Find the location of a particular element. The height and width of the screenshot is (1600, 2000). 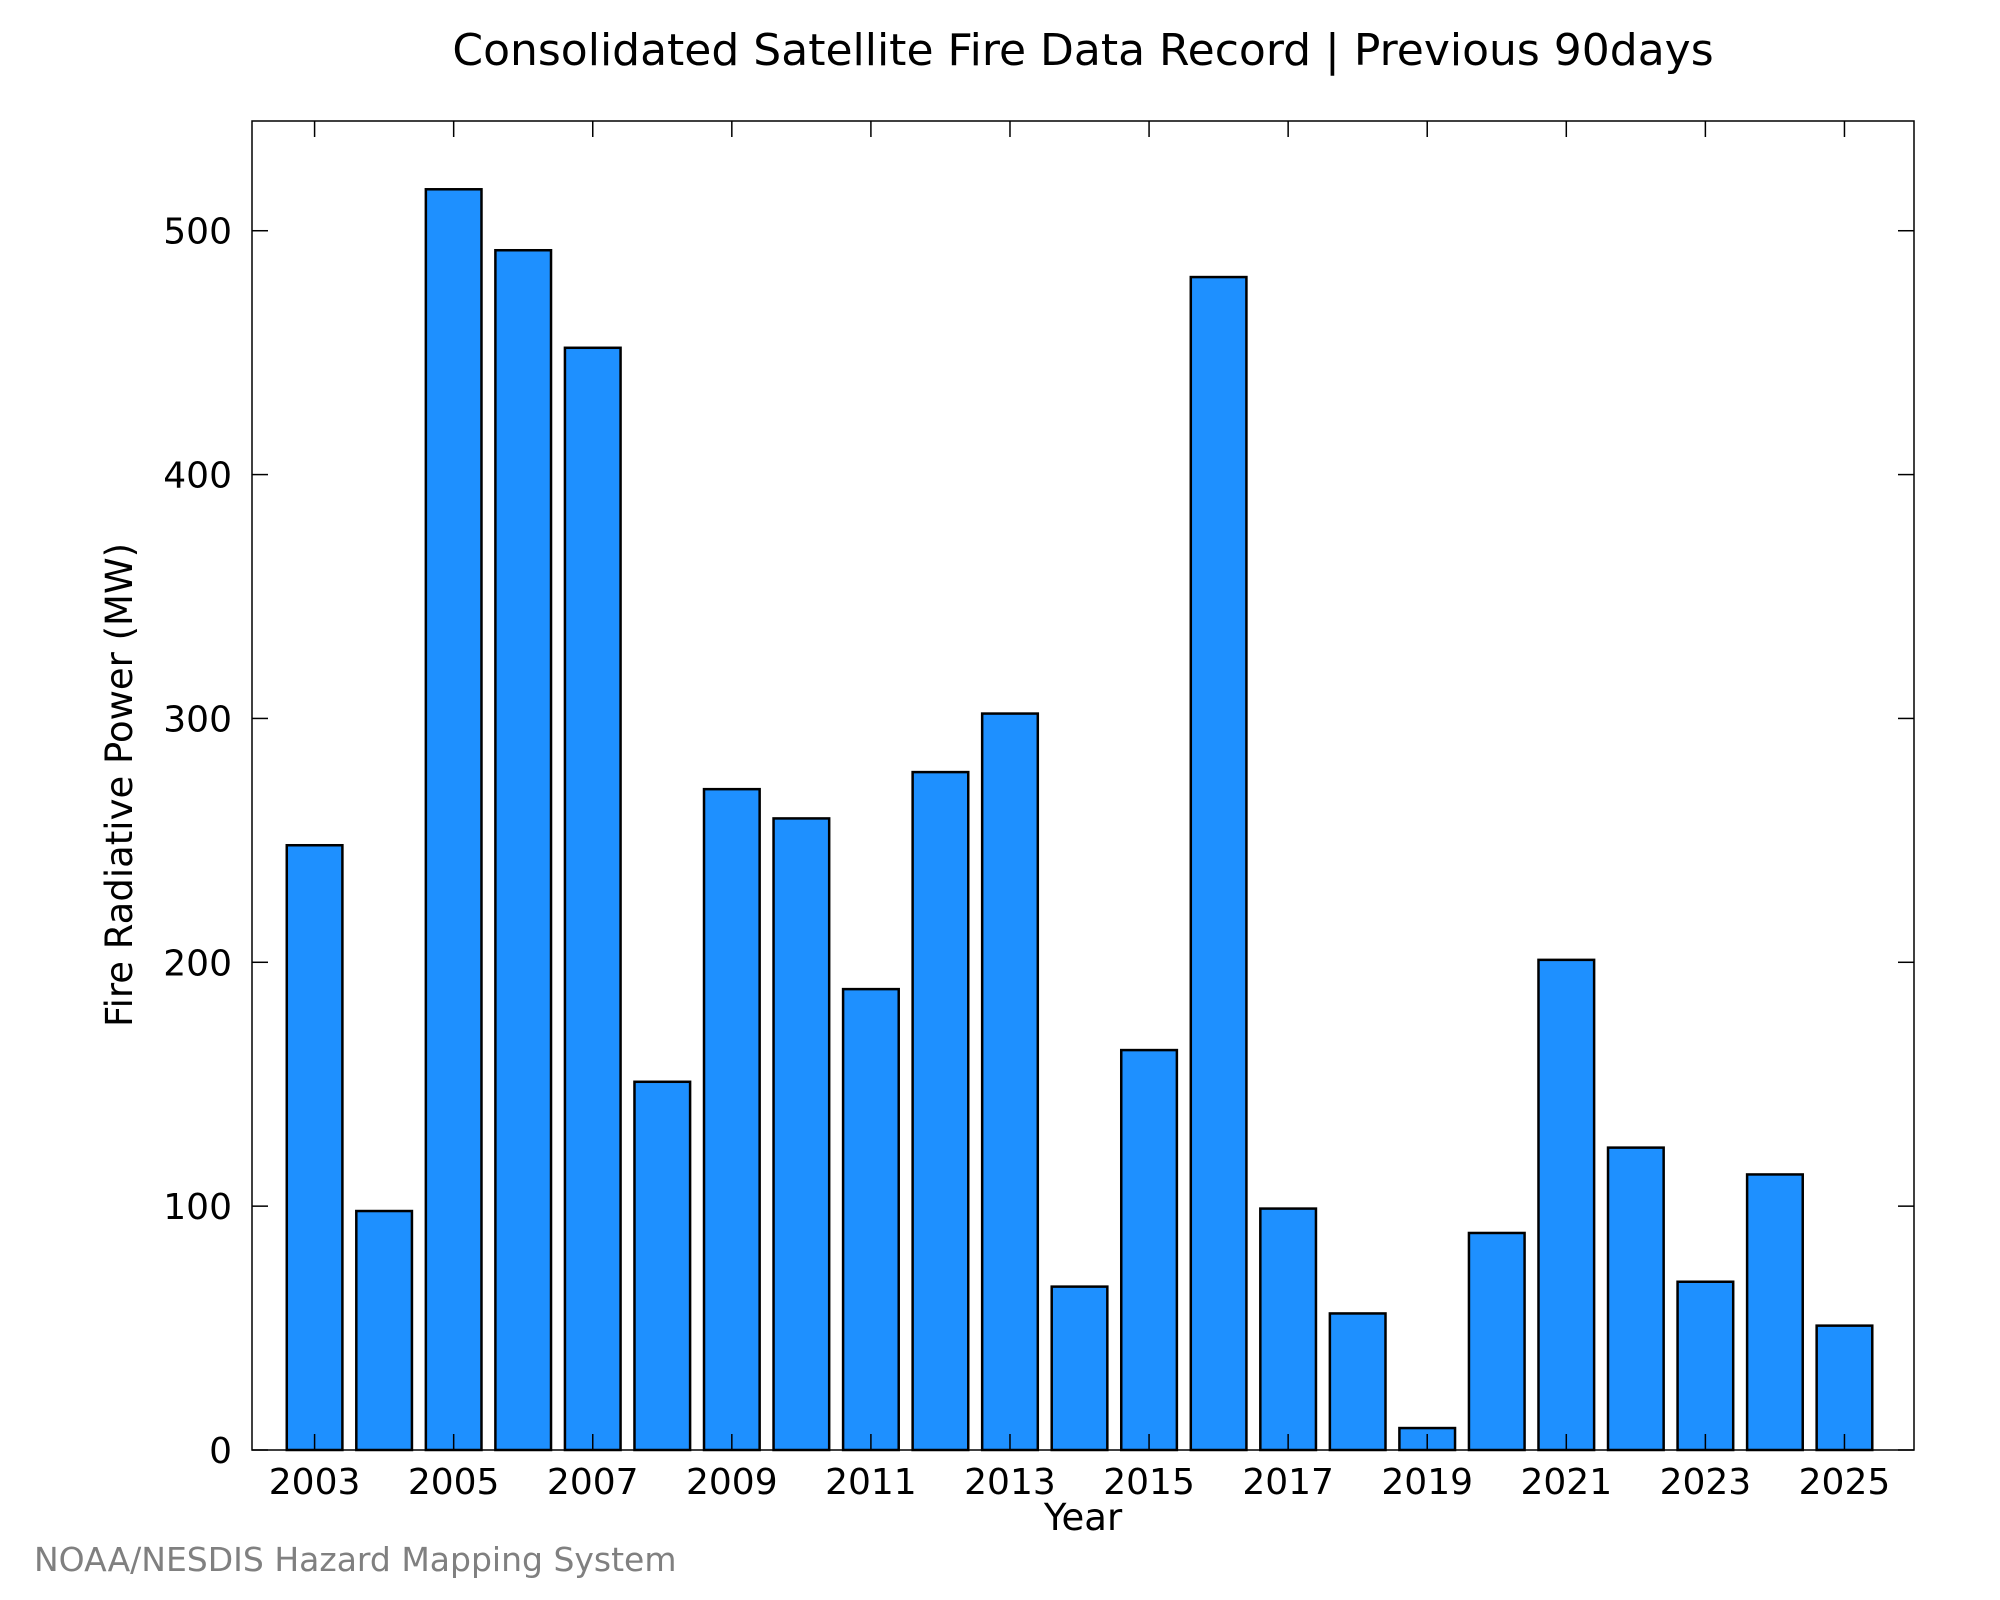

bar-2013 is located at coordinates (1010, 1082).